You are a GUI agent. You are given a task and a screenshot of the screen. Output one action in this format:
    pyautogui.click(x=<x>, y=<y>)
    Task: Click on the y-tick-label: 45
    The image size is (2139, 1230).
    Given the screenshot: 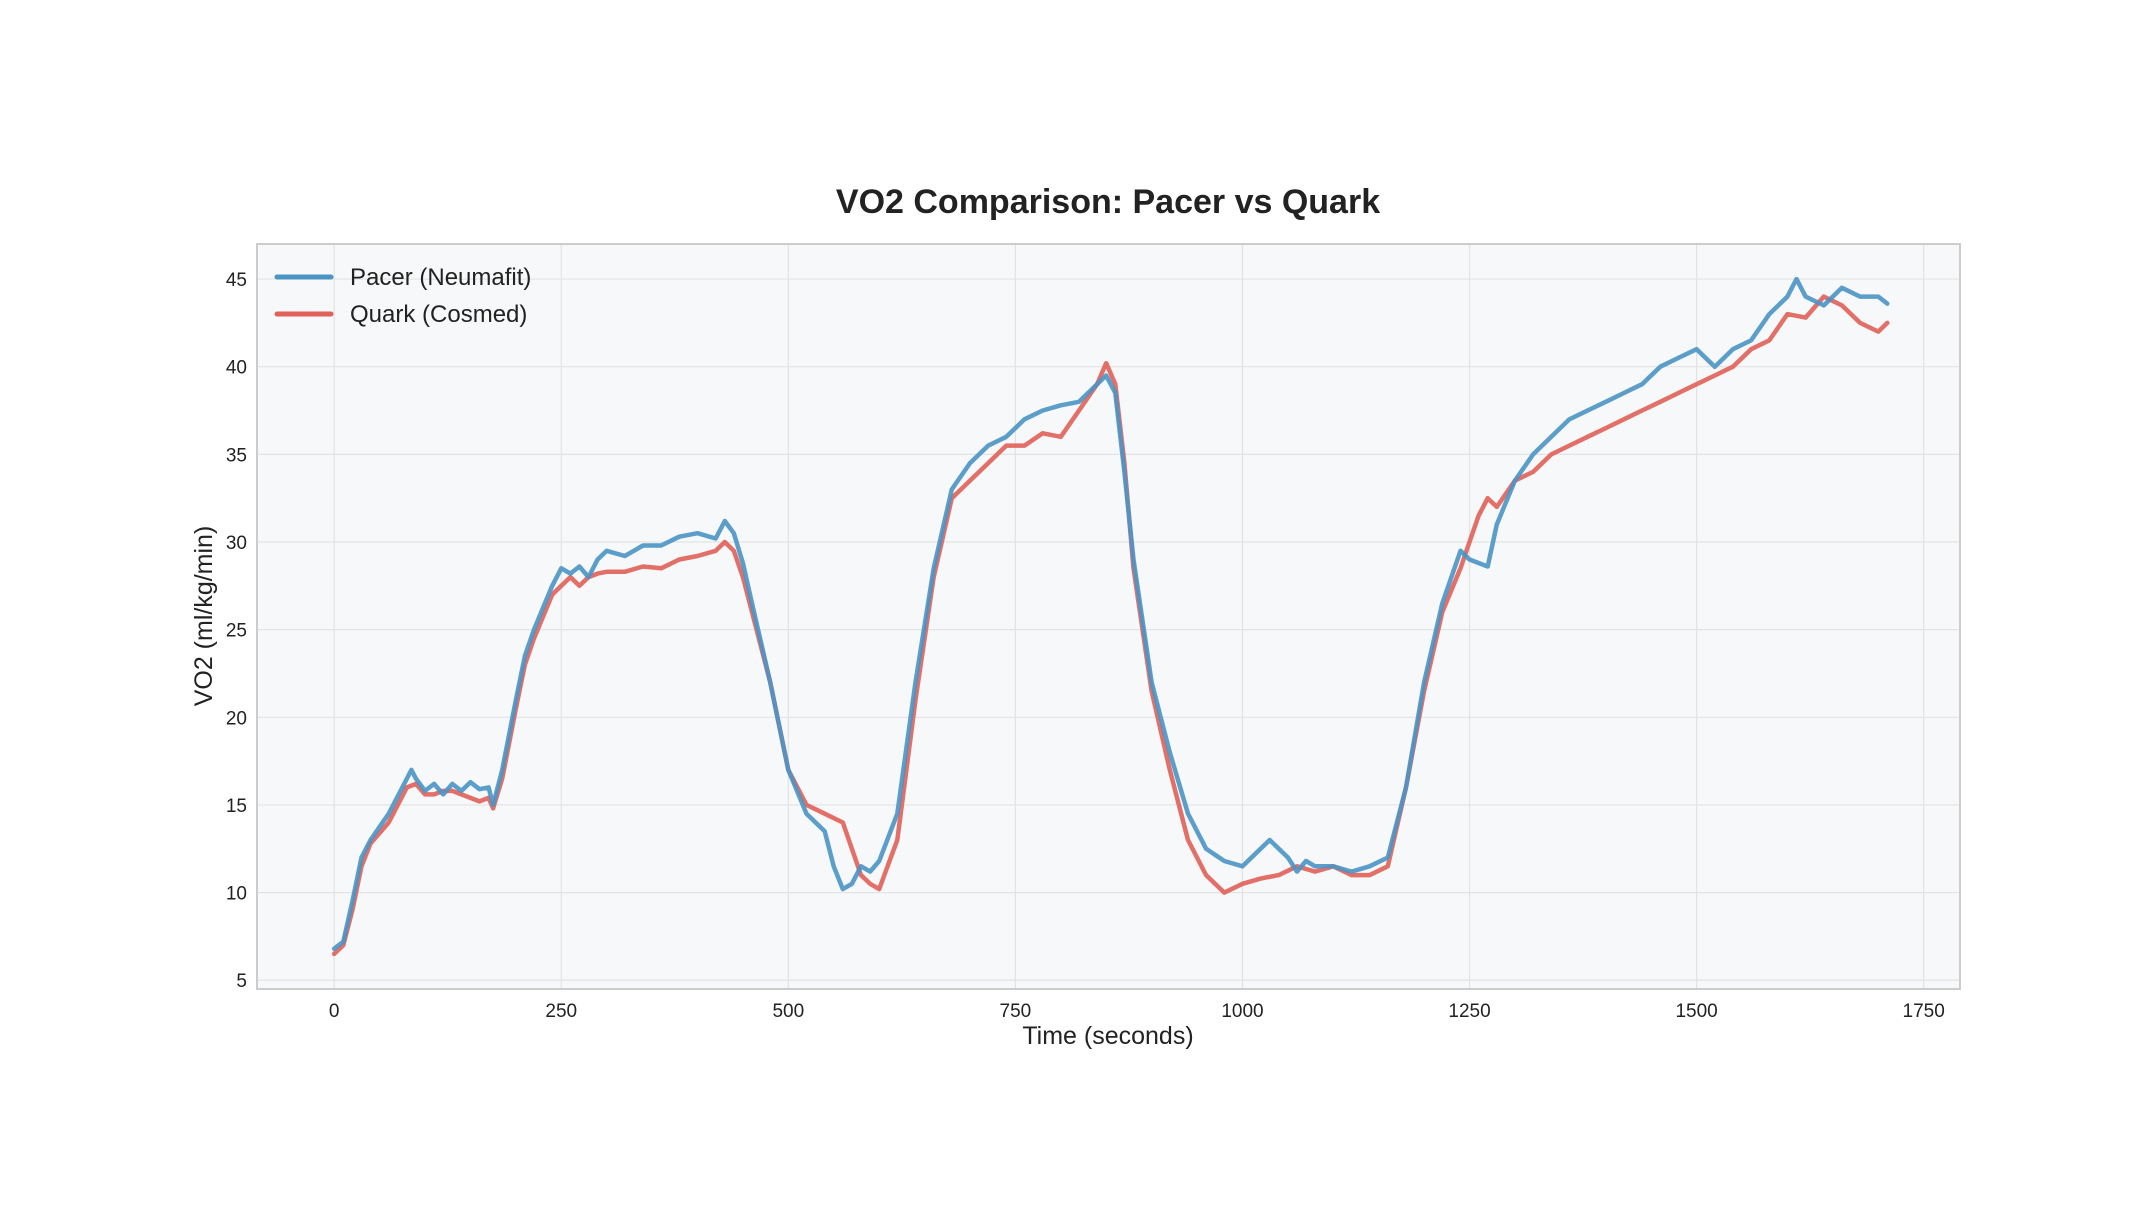 What is the action you would take?
    pyautogui.click(x=236, y=280)
    